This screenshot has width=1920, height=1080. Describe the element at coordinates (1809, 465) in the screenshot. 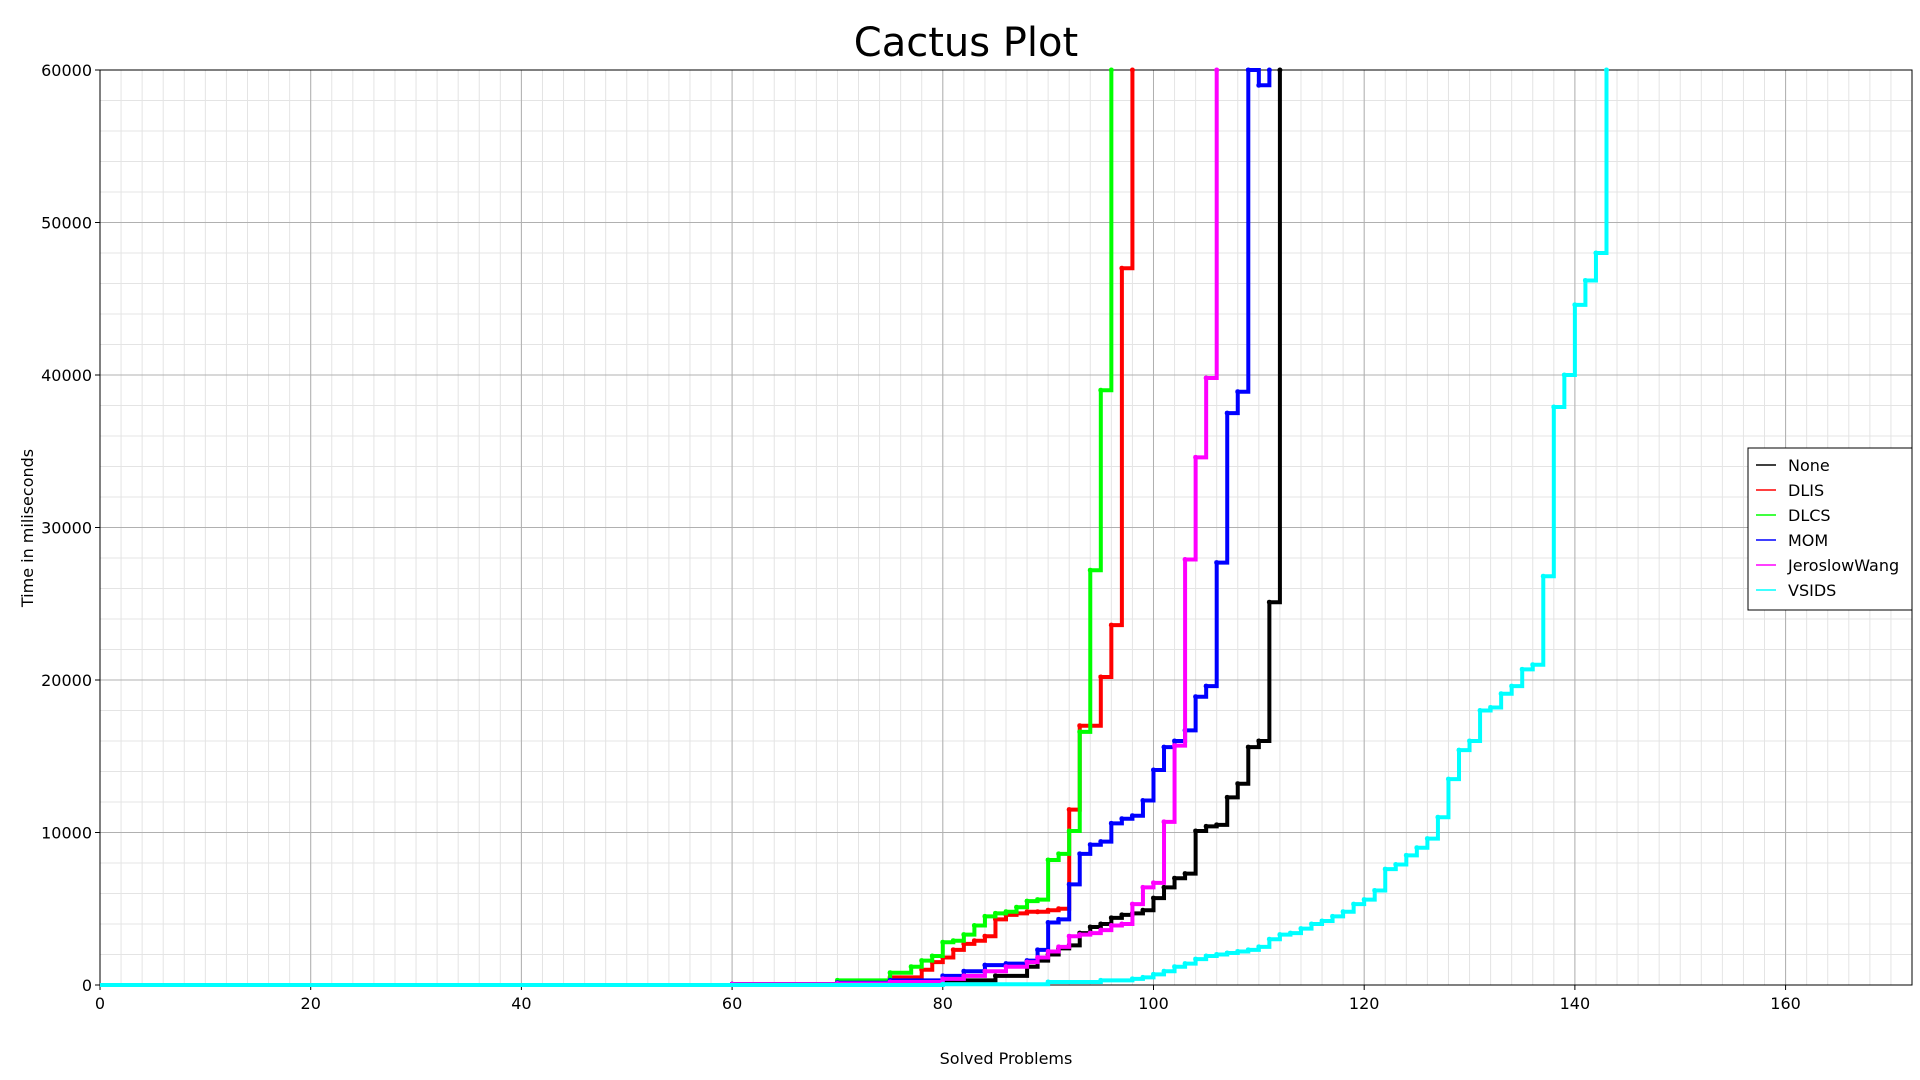

I see `legend-entry-label: None` at that location.